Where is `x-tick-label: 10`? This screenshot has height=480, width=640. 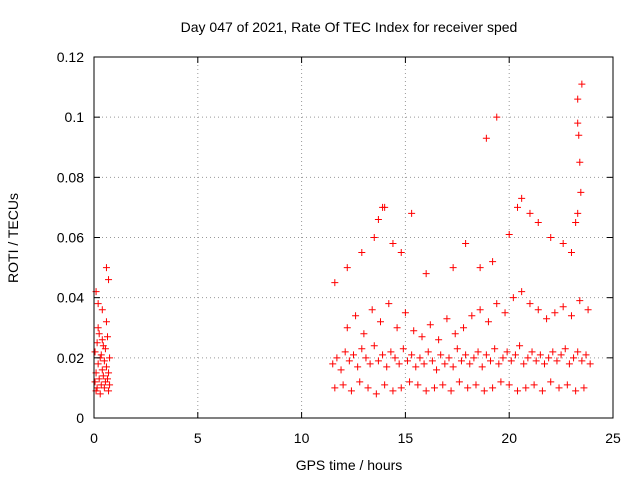
x-tick-label: 10 is located at coordinates (302, 438).